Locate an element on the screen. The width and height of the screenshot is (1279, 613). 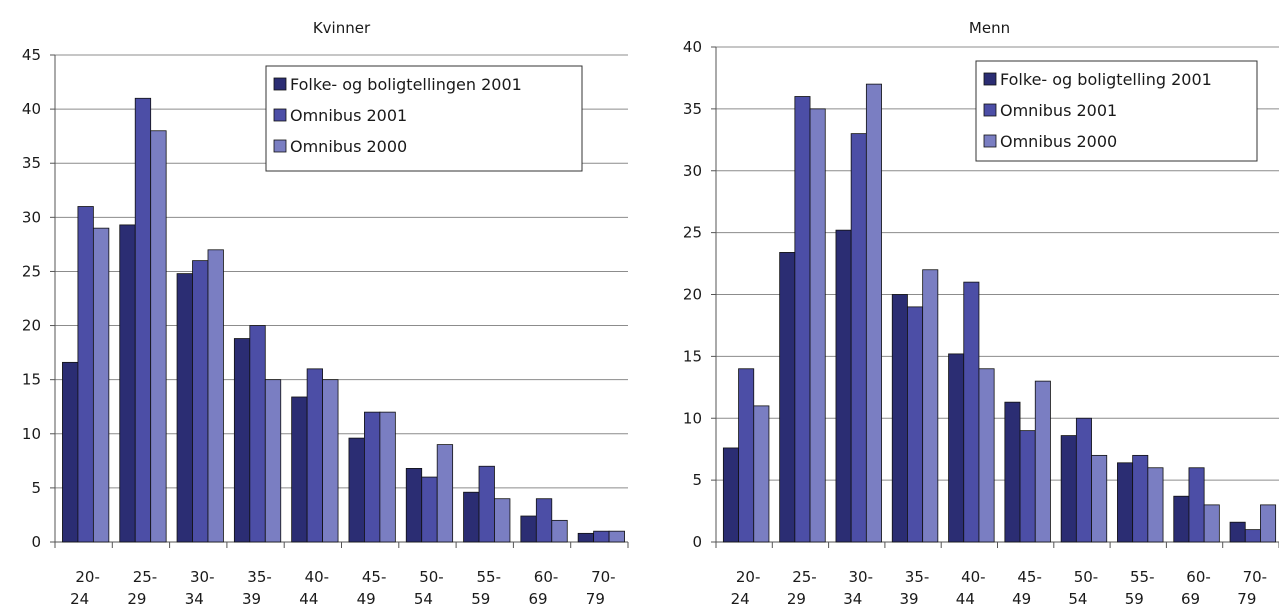
y-tick-label: 25 is located at coordinates (692, 233).